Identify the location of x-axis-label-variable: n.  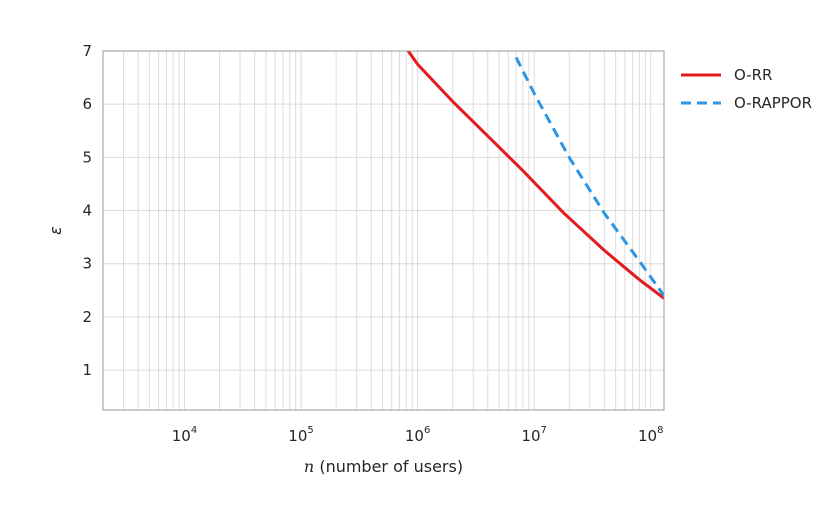
(309, 466).